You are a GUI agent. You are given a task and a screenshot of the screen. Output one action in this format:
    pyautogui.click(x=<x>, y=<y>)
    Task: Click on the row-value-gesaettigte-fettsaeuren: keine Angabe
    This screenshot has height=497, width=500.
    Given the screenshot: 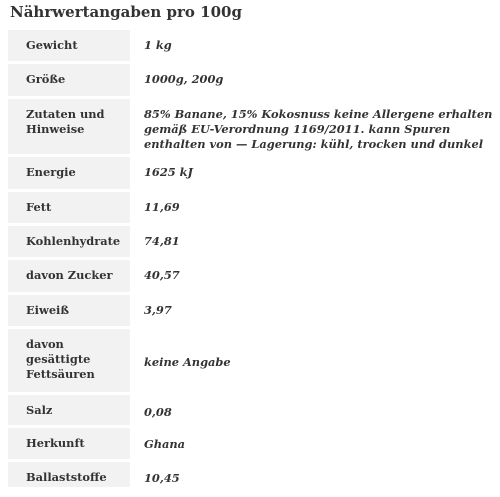 What is the action you would take?
    pyautogui.click(x=187, y=362)
    